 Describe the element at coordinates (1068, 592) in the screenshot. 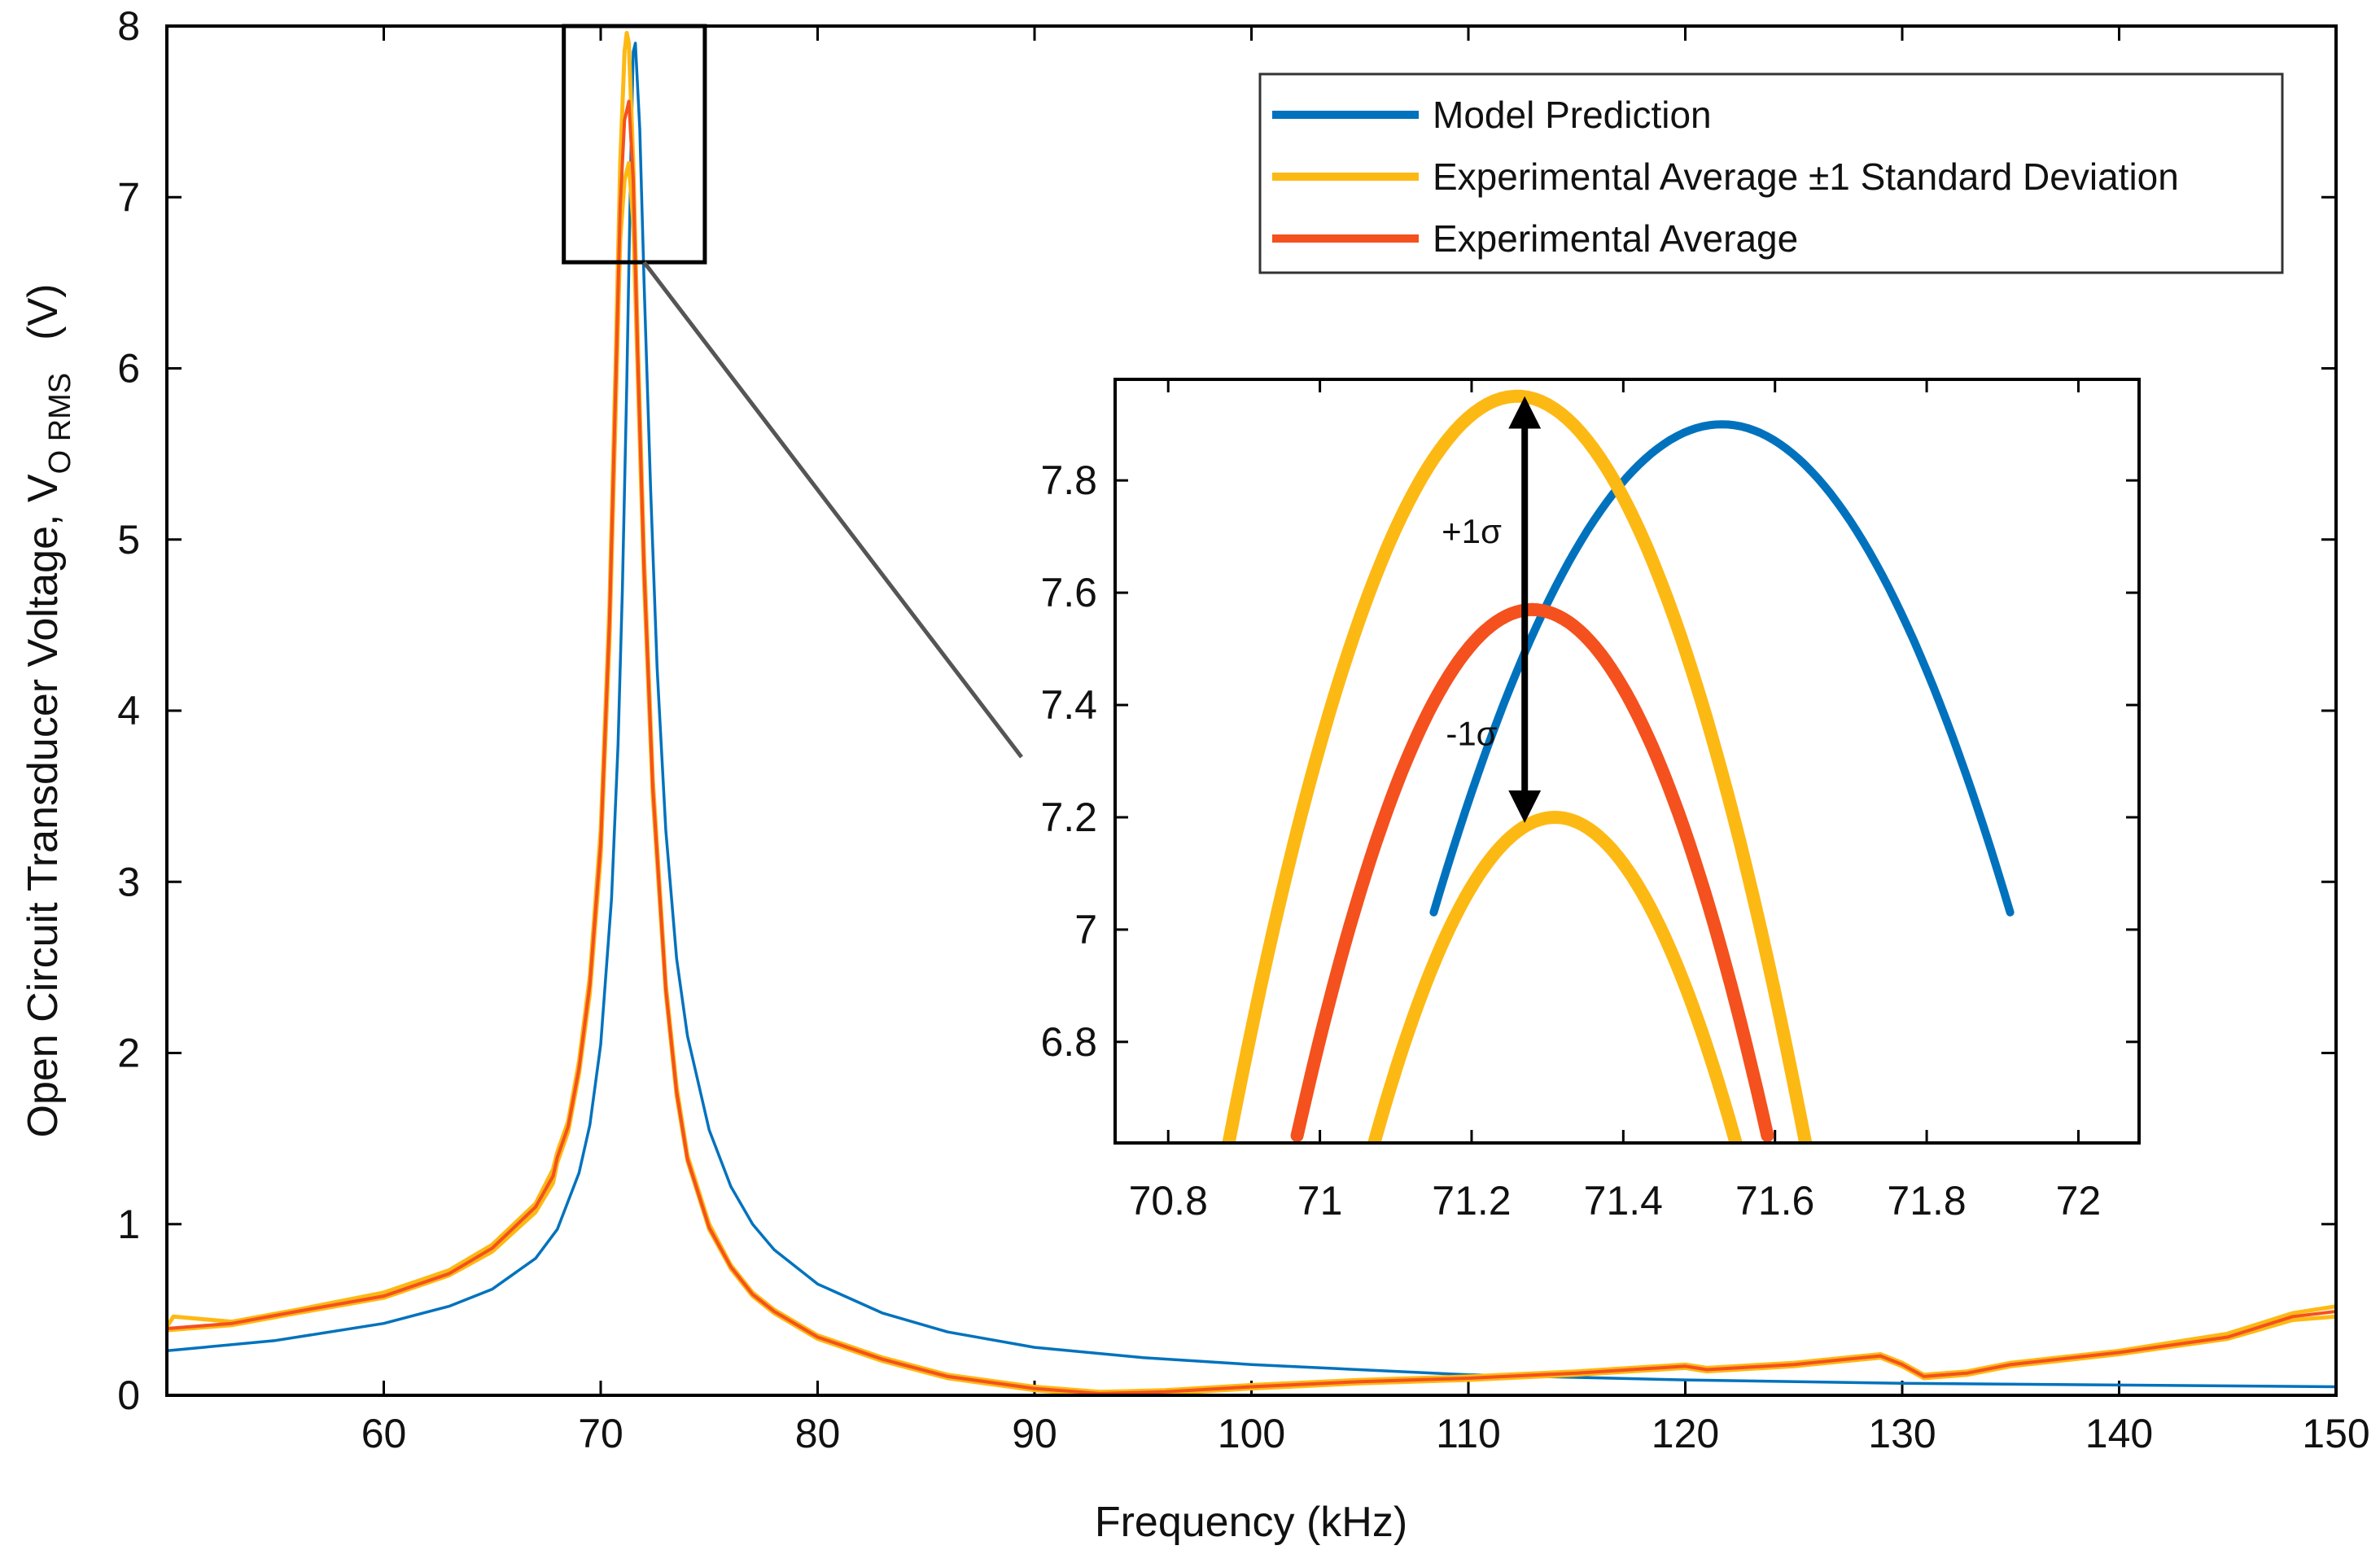

I see `inset-y-tick-label: 7.6` at that location.